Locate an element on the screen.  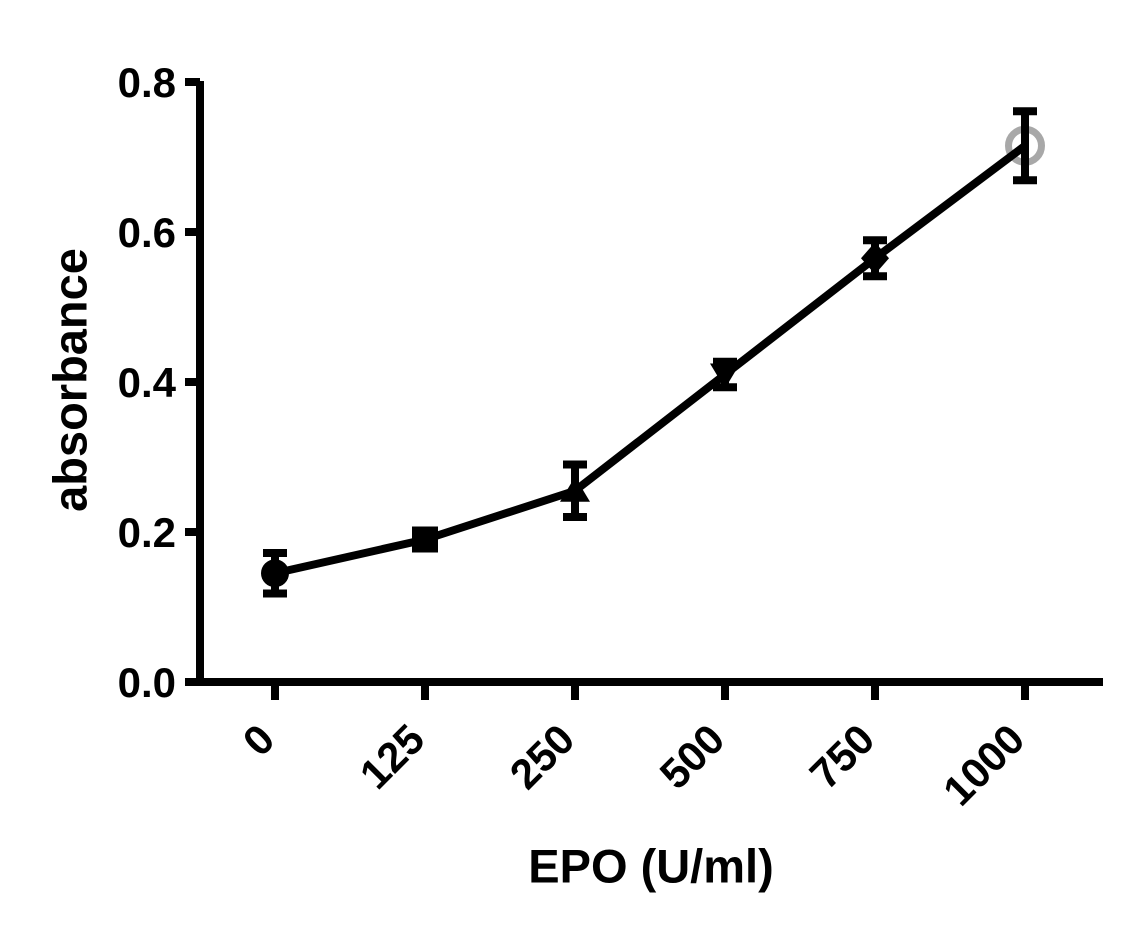
y-tick-label: 0.8 is located at coordinates (147, 82).